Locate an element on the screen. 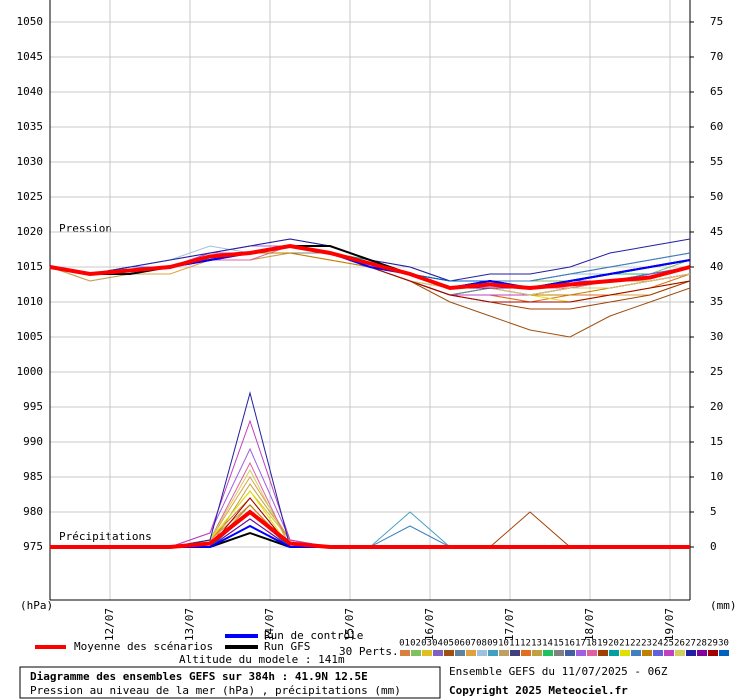 Image resolution: width=740 pixels, height=700 pixels. y2-tick-label: 15 is located at coordinates (716, 441).